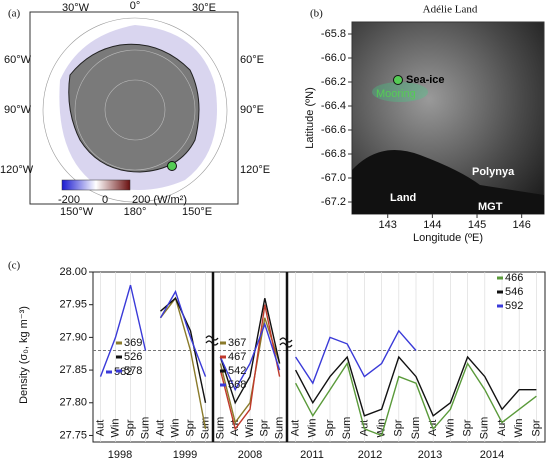  I want to click on y-tick-label: -66.6, so click(333, 130).